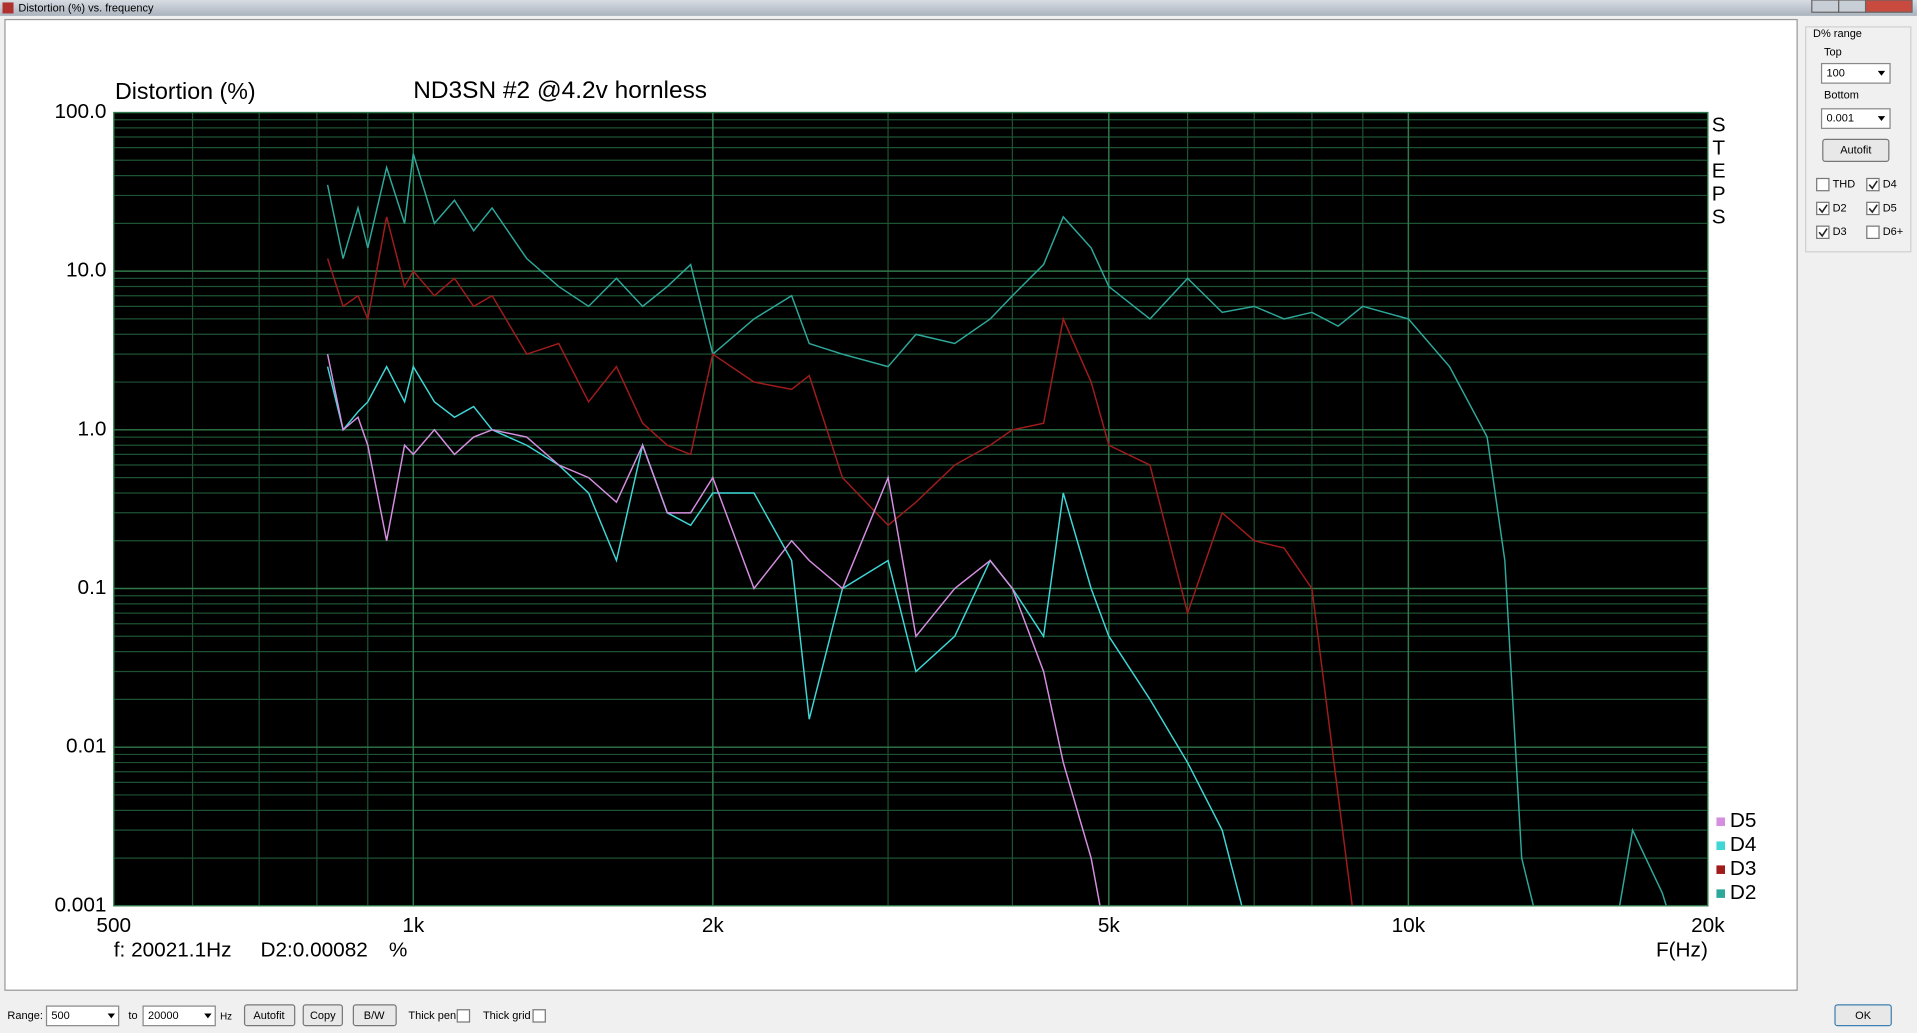 The width and height of the screenshot is (1917, 1033). I want to click on range-group, so click(1858, 139).